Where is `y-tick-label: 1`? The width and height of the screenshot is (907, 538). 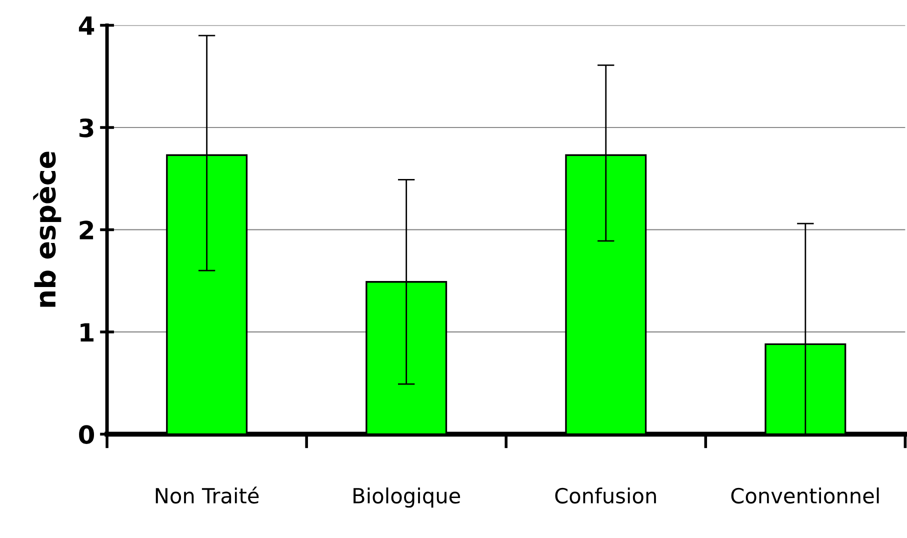
y-tick-label: 1 is located at coordinates (87, 332).